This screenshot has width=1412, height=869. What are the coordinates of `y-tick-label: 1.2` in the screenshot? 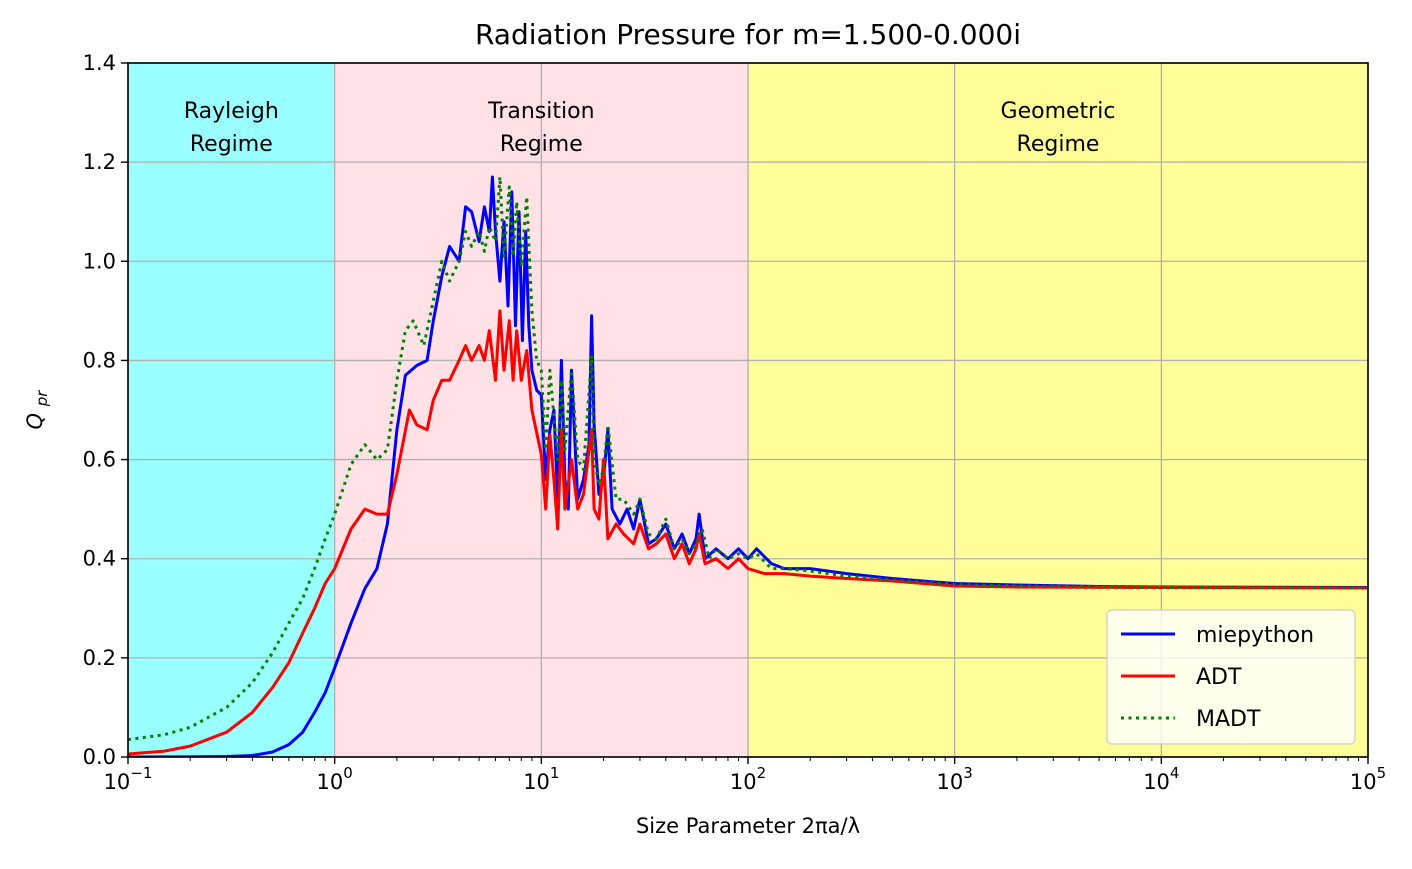 It's located at (99, 162).